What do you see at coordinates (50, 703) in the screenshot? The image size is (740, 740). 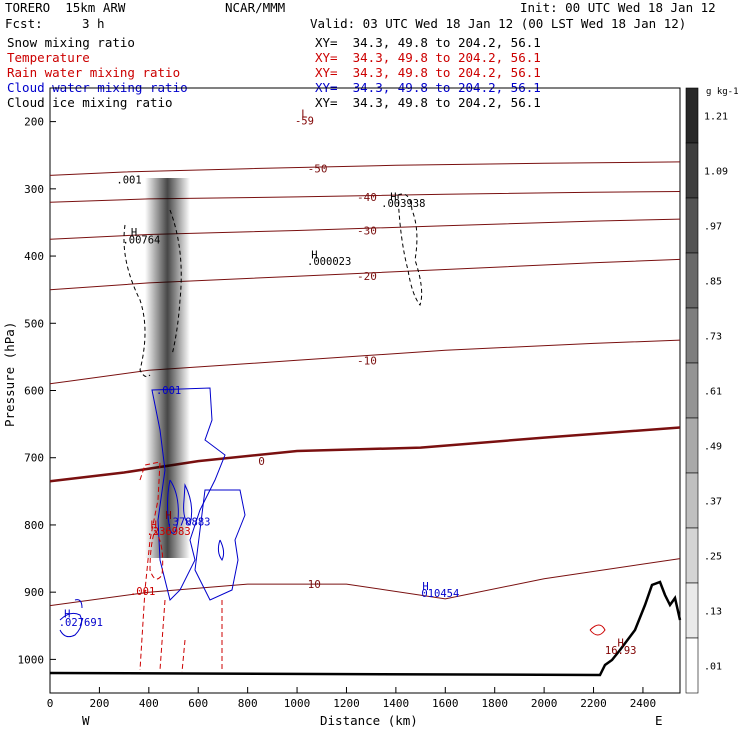 I see `x-tick-label: 0` at bounding box center [50, 703].